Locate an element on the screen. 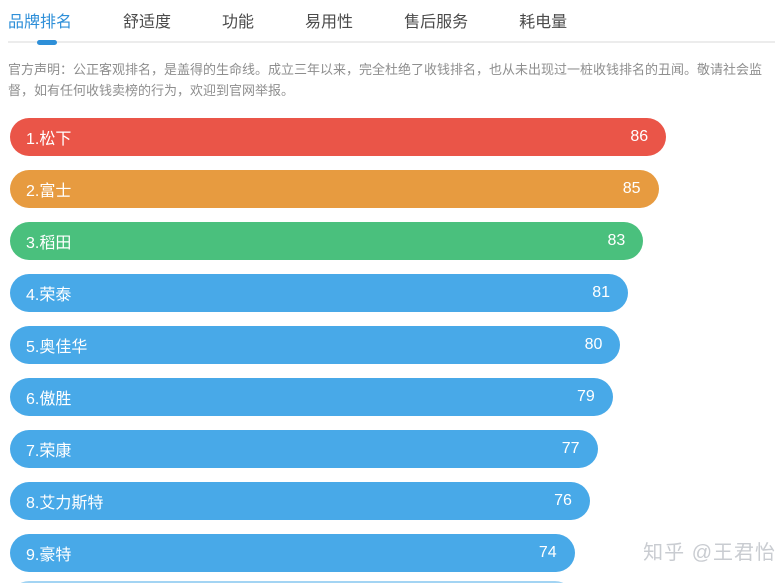 This screenshot has height=583, width=783. bar-row: 9.豪特 74 is located at coordinates (292, 553).